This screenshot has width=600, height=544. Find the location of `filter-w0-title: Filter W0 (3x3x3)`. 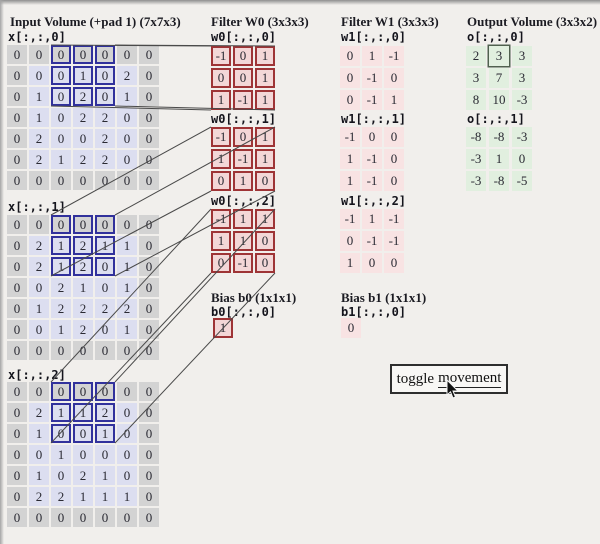

filter-w0-title: Filter W0 (3x3x3) is located at coordinates (260, 21).